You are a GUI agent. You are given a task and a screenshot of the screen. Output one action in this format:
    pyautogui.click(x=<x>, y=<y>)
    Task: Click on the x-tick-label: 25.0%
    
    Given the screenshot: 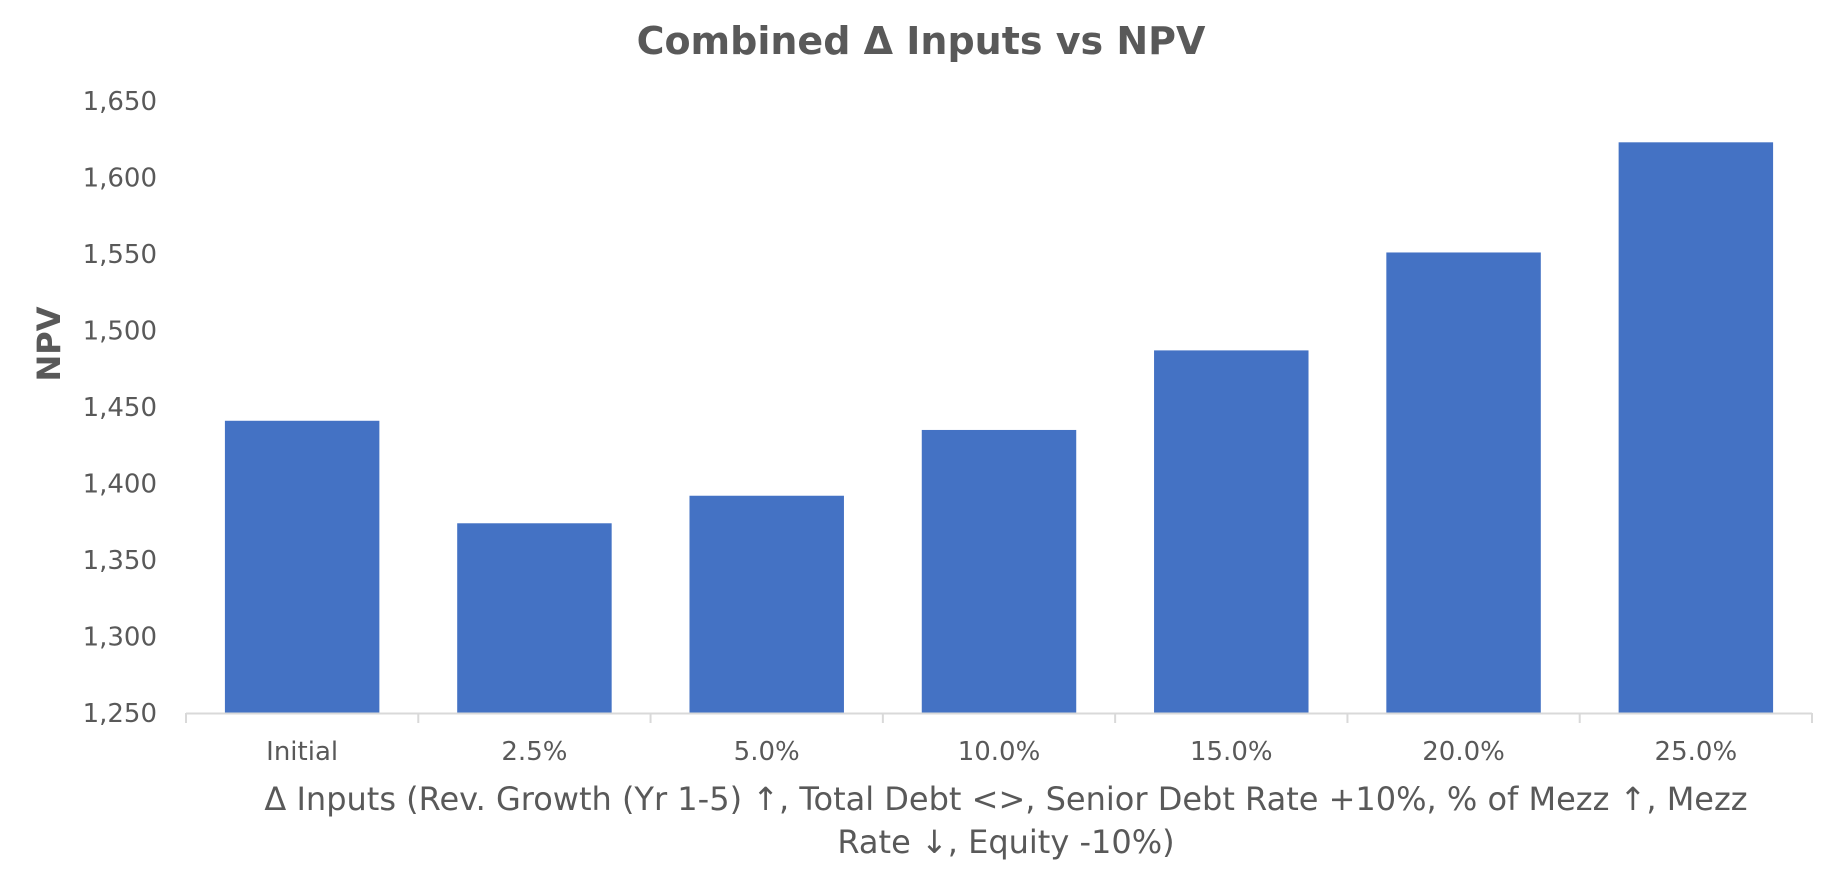 What is the action you would take?
    pyautogui.click(x=1696, y=752)
    